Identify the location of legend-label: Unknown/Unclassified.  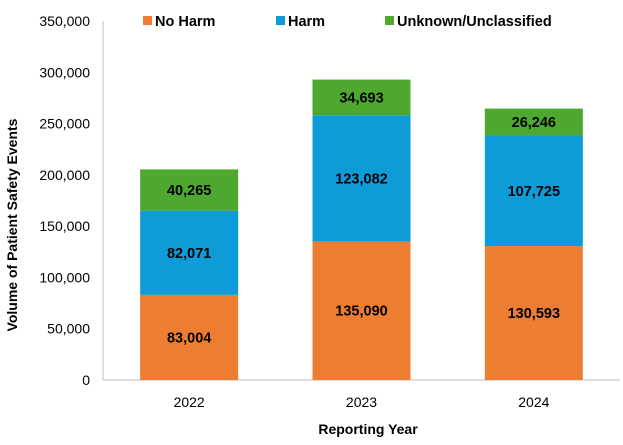
(474, 22).